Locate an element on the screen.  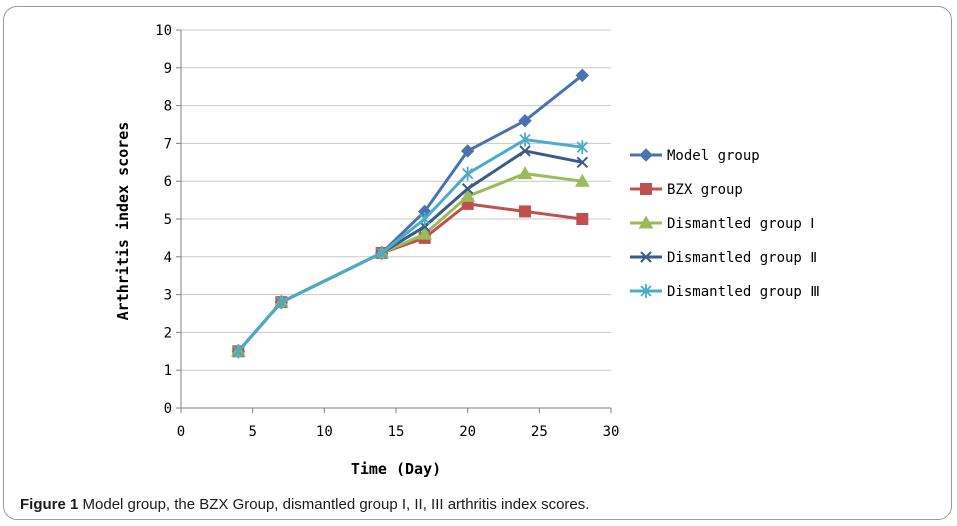
legend-entry: BZX group is located at coordinates (686, 190).